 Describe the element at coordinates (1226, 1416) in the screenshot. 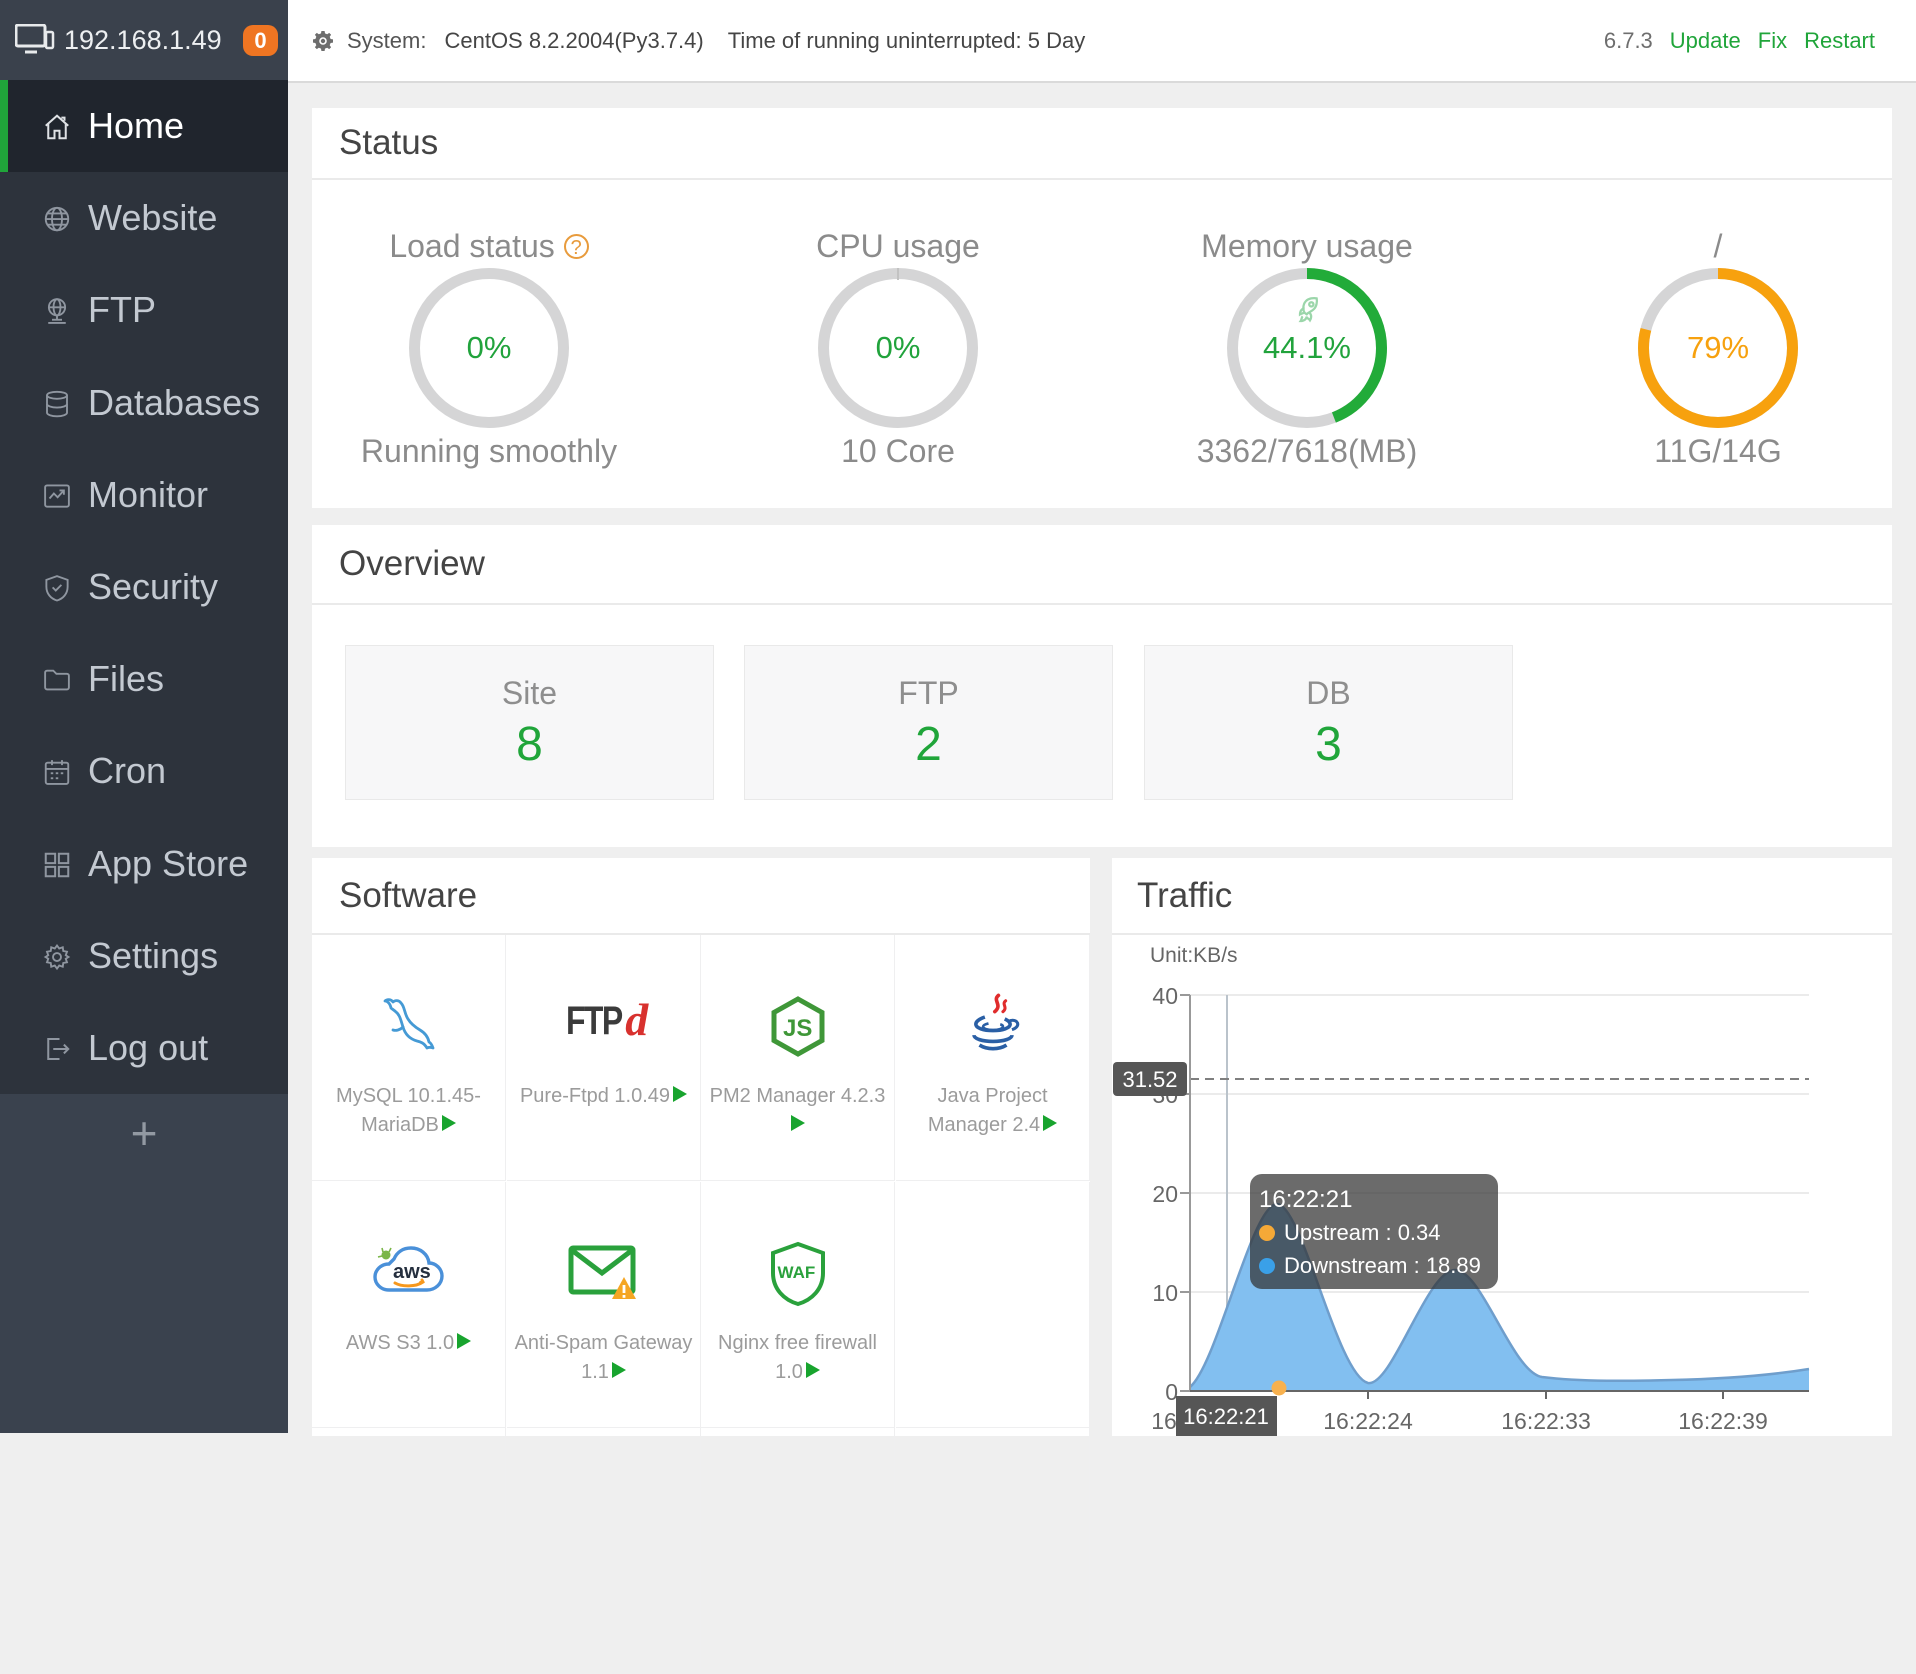

I see `svg-text: 16:22:21` at that location.